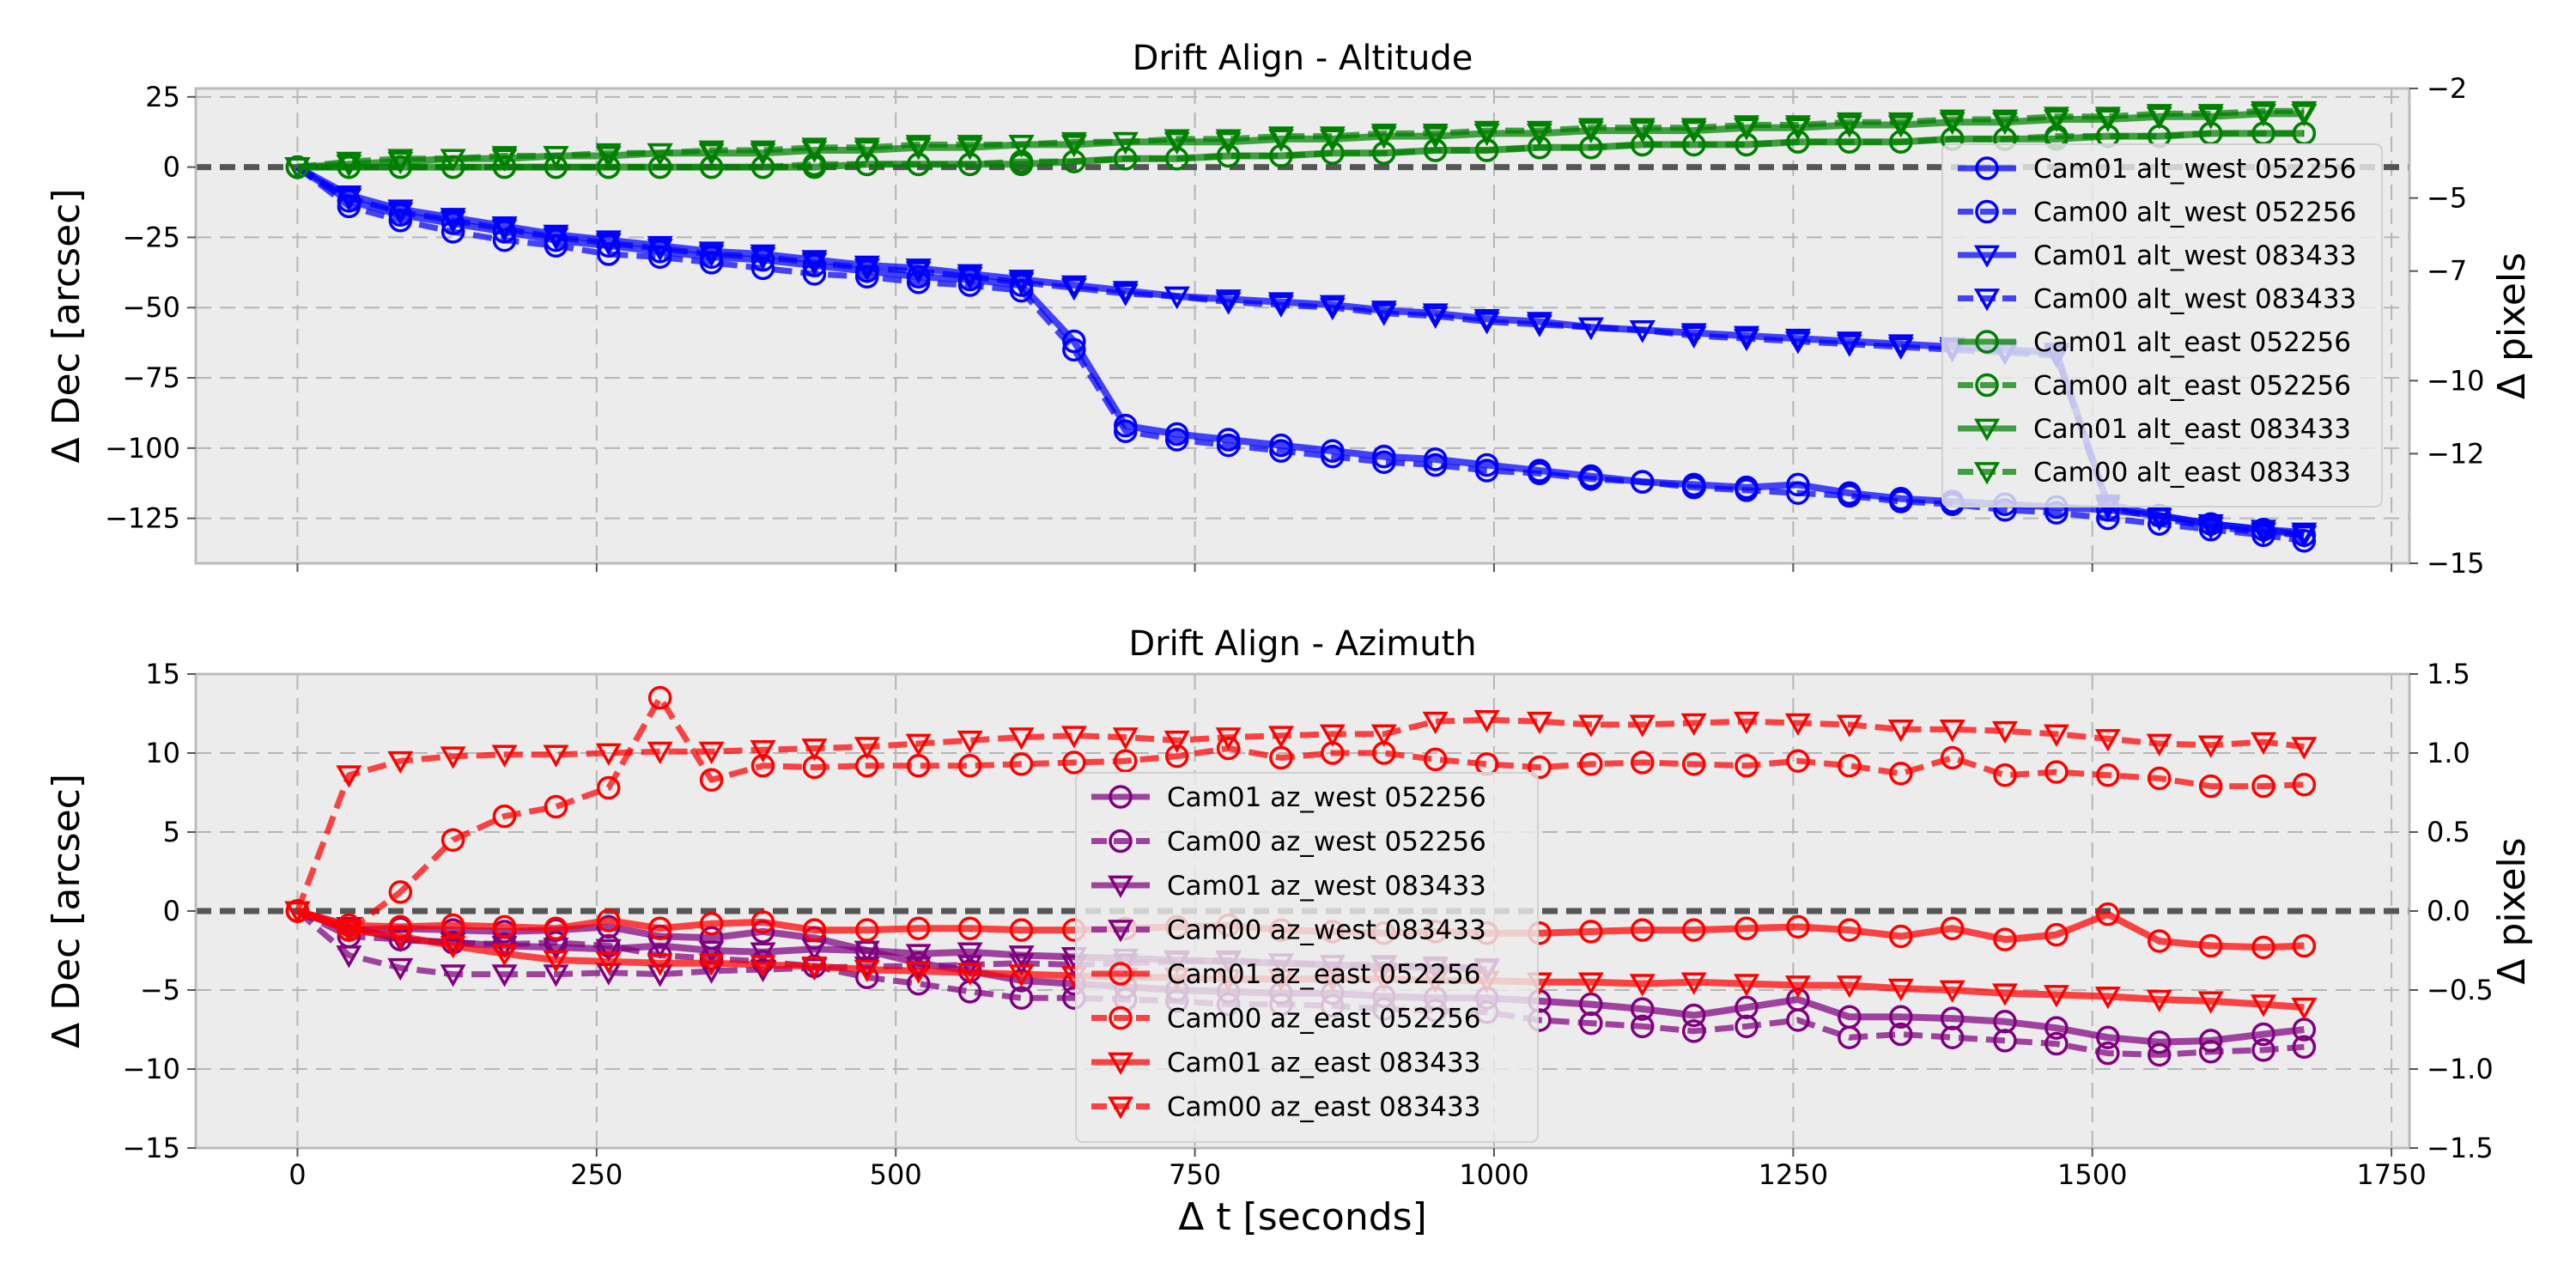 The width and height of the screenshot is (2576, 1288). Describe the element at coordinates (162, 674) in the screenshot. I see `y-tick-label: 15` at that location.